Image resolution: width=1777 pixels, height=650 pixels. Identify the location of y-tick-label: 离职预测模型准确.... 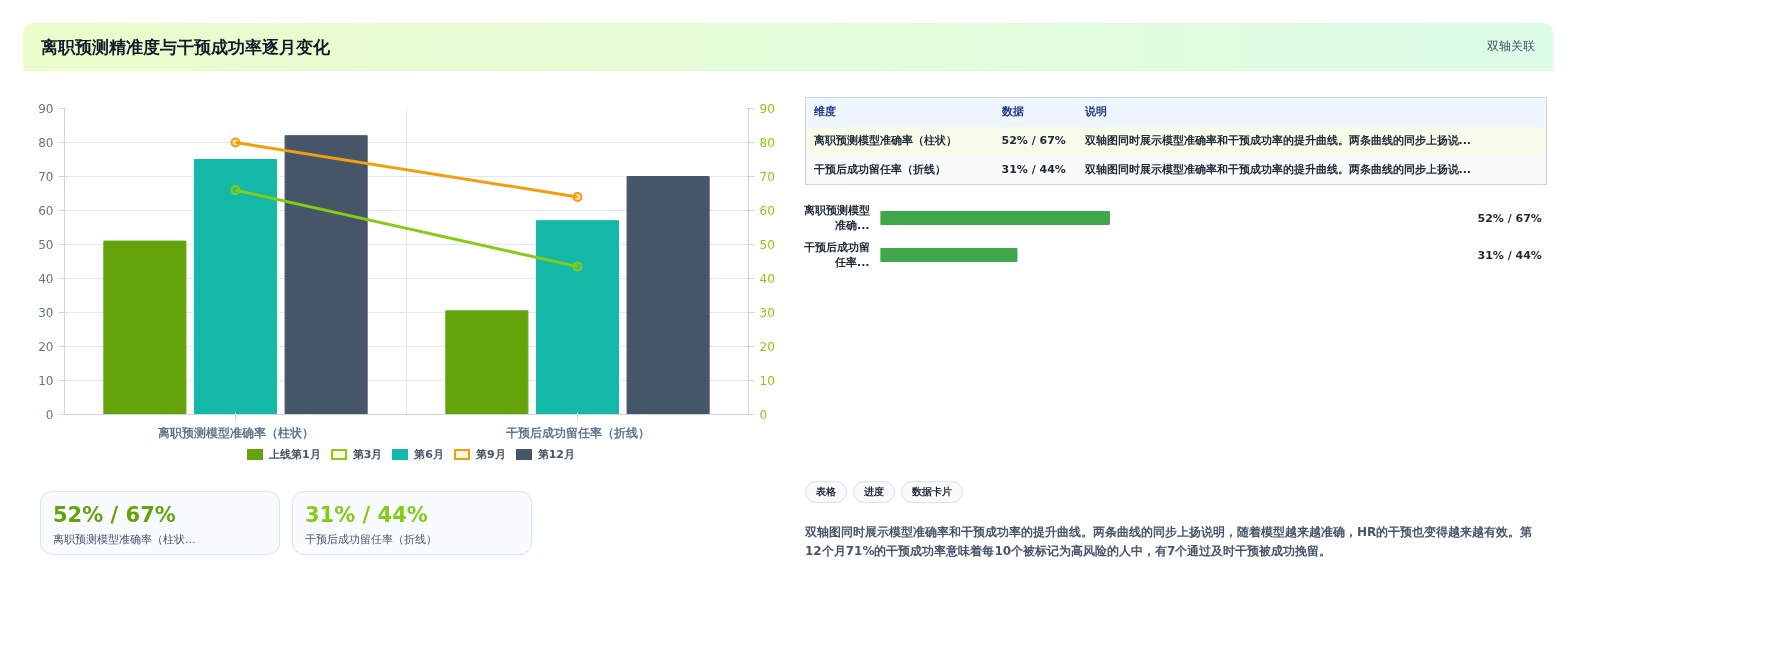
(836, 218).